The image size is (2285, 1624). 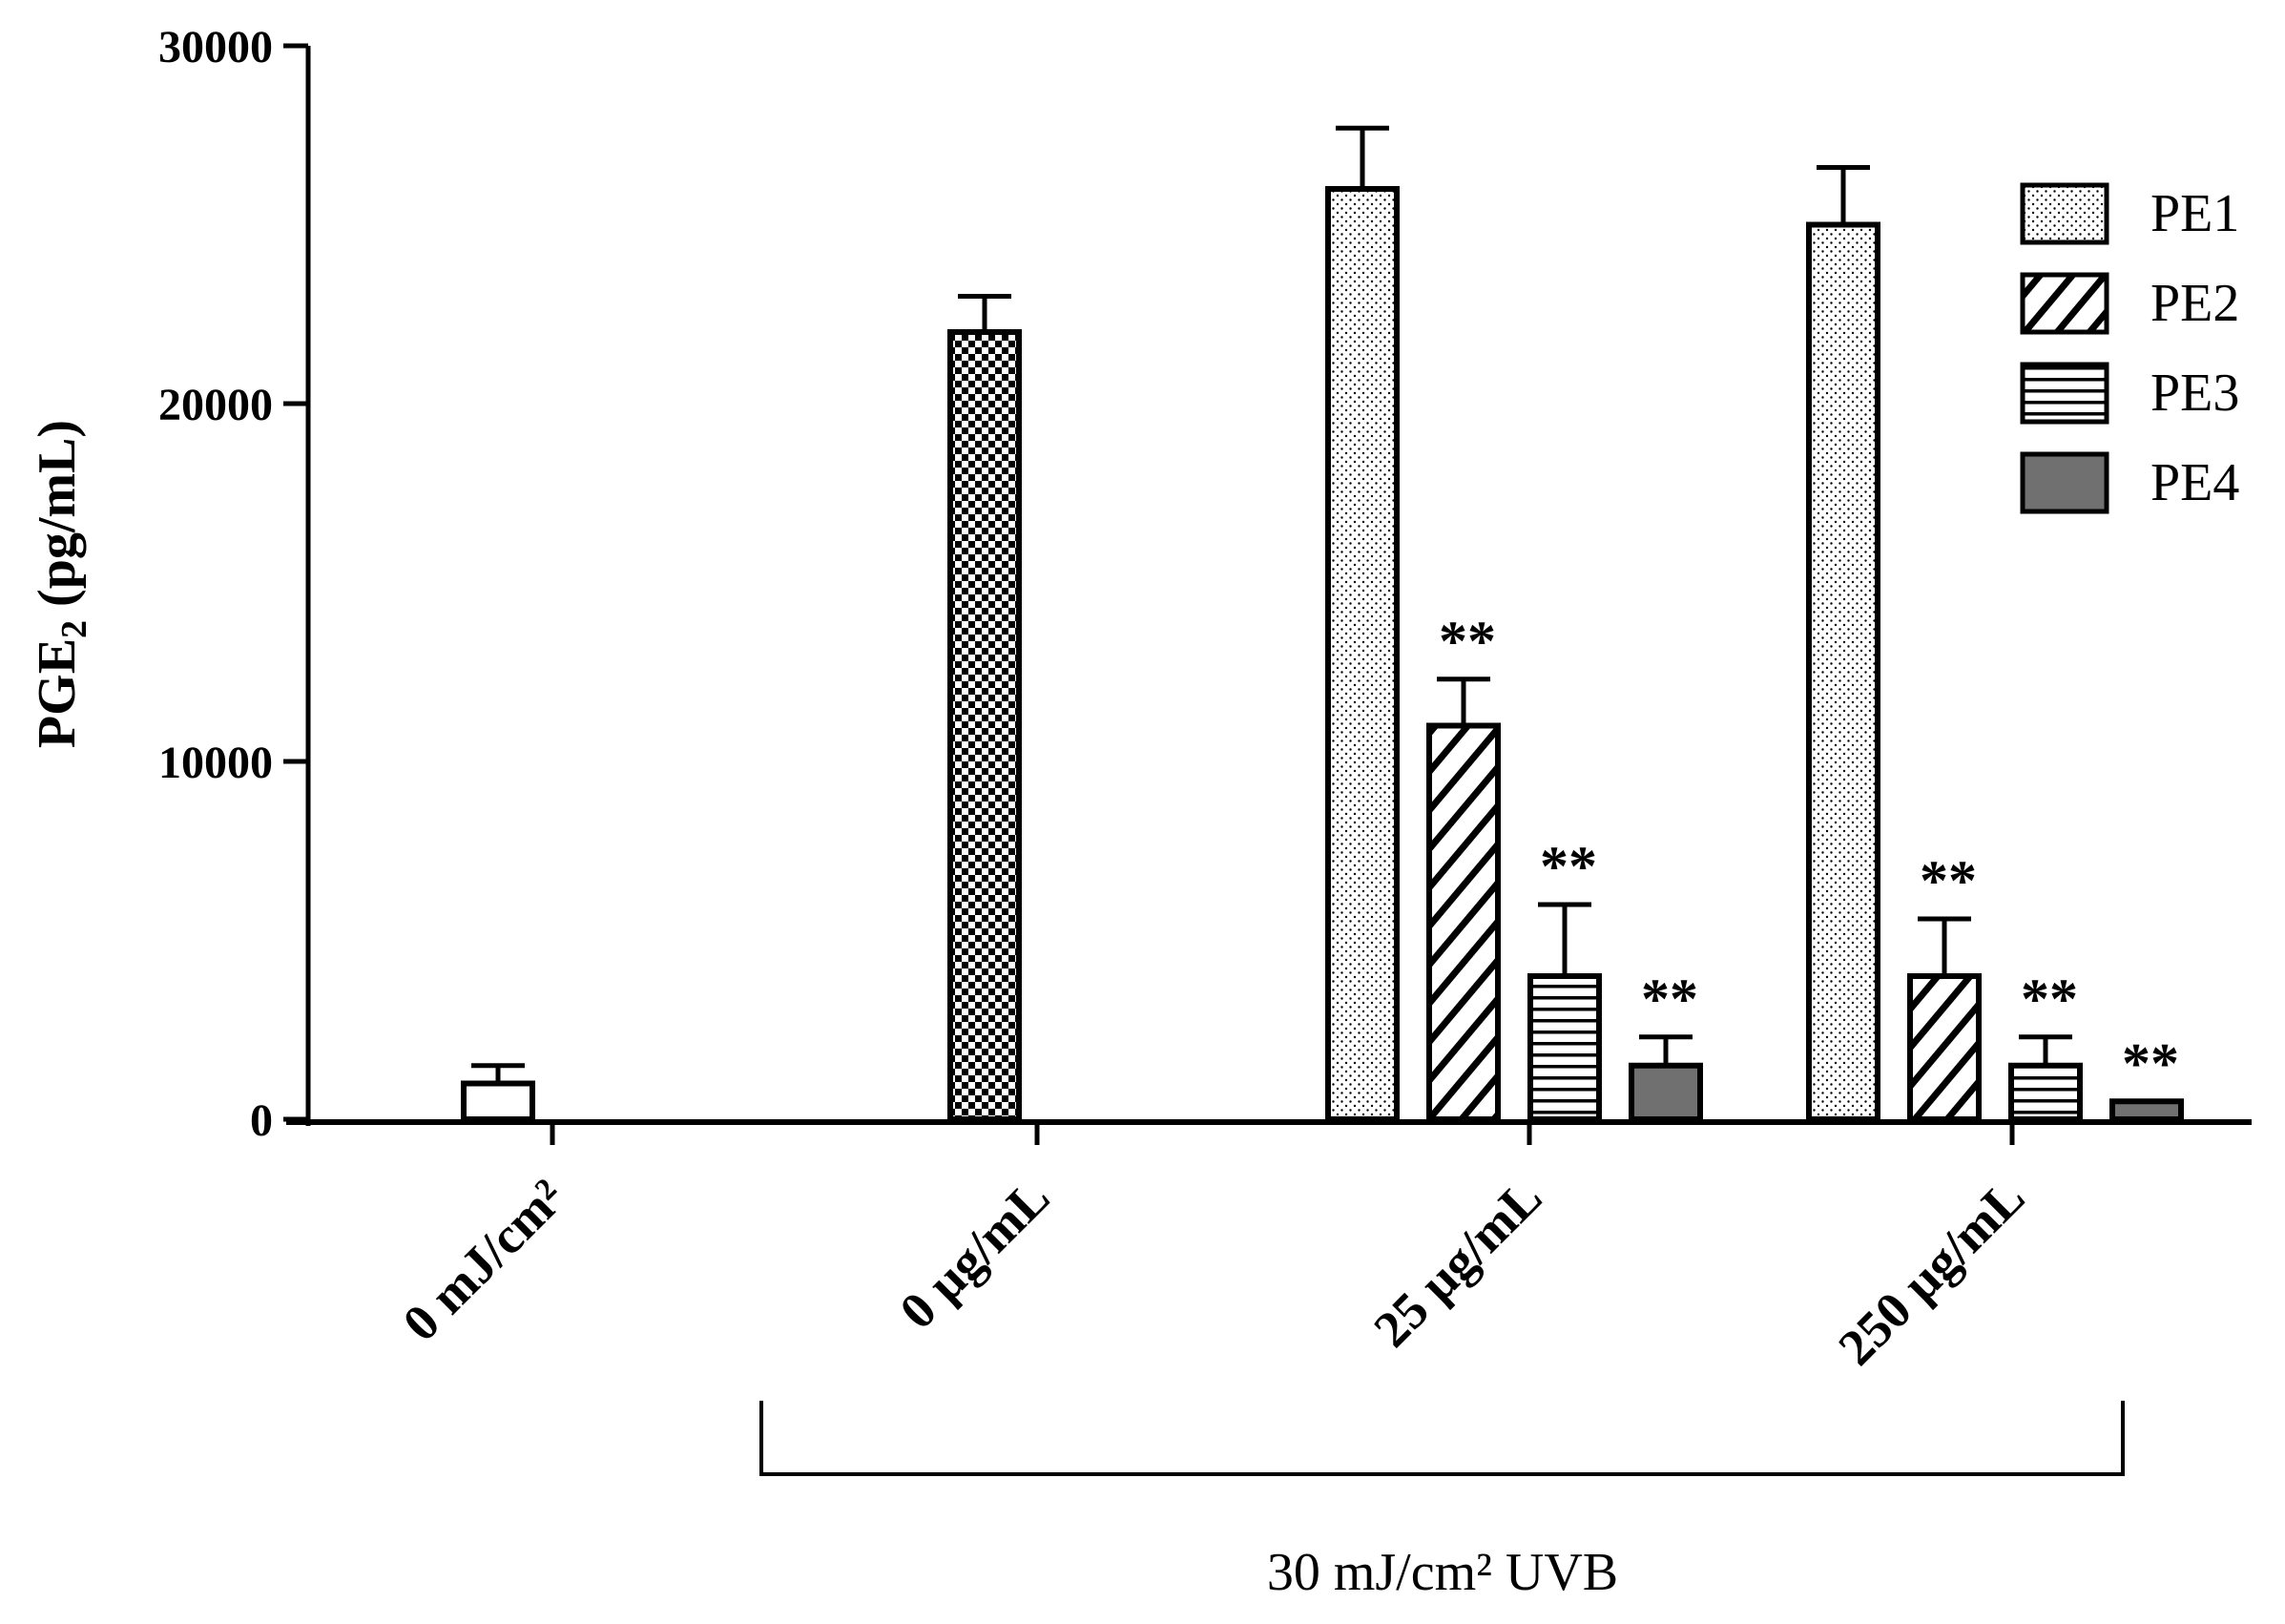 What do you see at coordinates (57, 520) in the screenshot?
I see `y-axis-title-unit: (pg/mL)` at bounding box center [57, 520].